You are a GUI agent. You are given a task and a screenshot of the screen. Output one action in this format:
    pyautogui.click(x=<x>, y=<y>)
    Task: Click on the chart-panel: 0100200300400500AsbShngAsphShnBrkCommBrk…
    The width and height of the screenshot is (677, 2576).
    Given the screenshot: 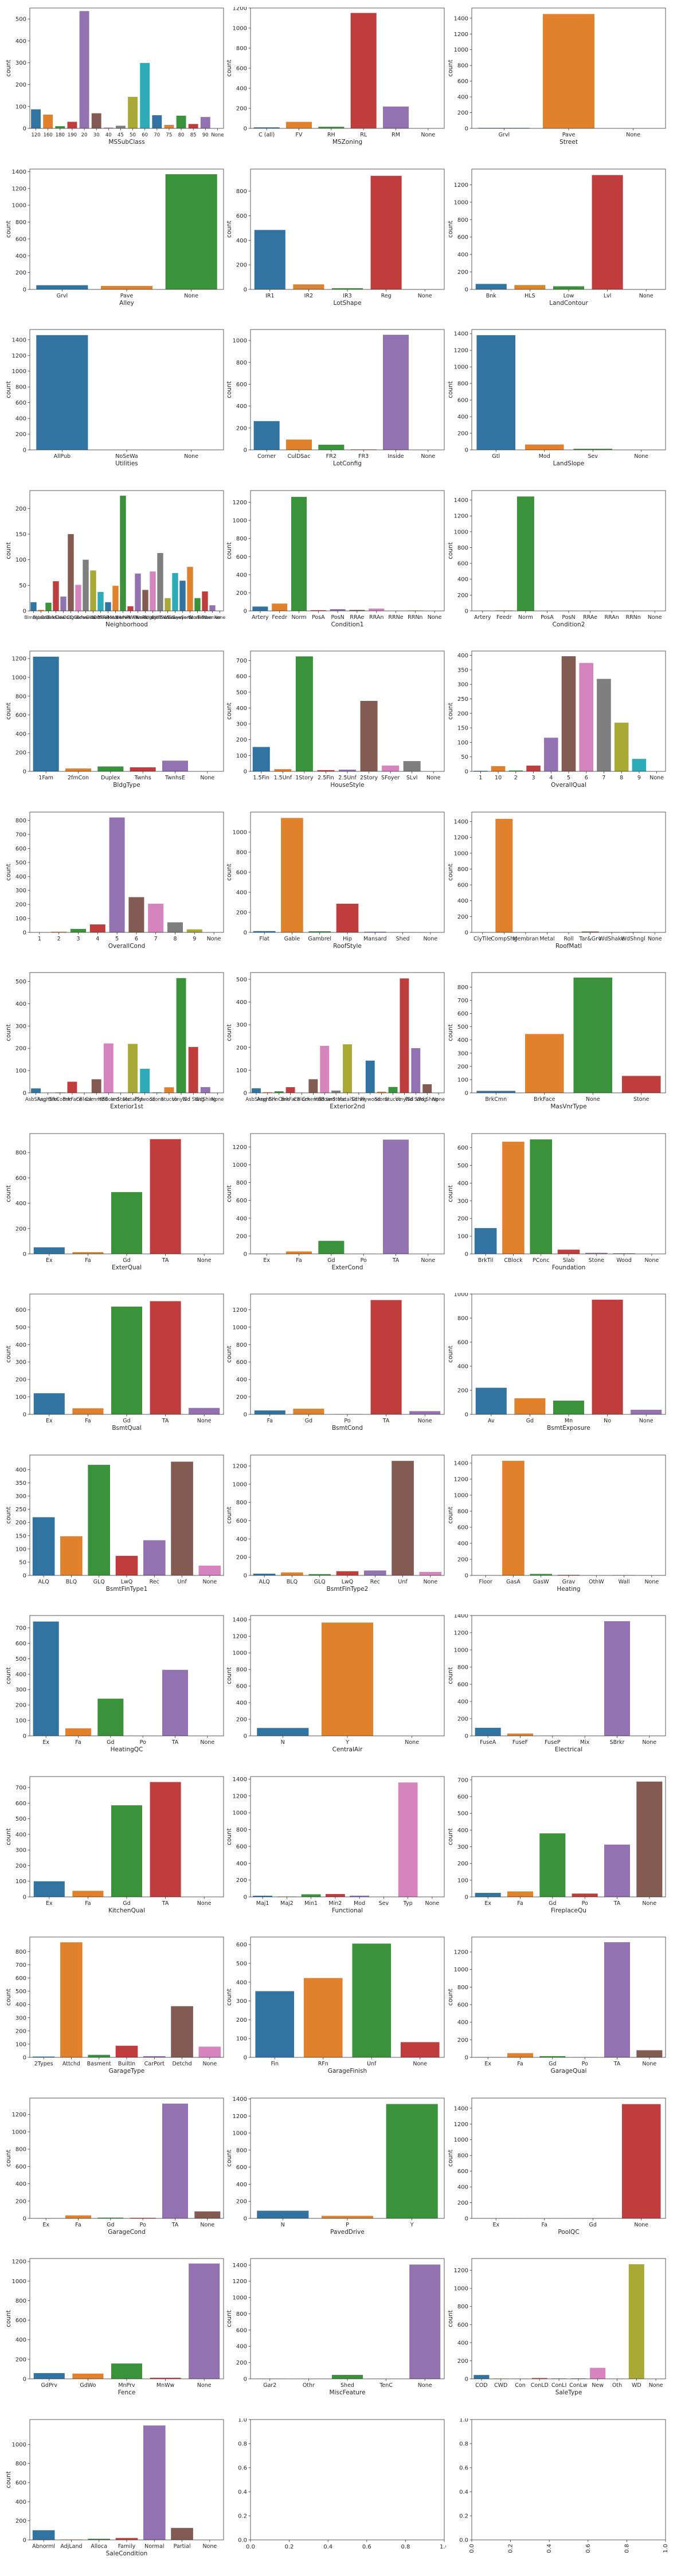 What is the action you would take?
    pyautogui.click(x=115, y=1050)
    